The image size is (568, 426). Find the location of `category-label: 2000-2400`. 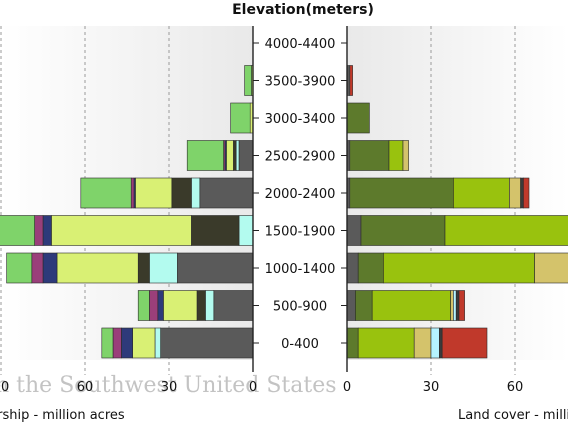

category-label: 2000-2400 is located at coordinates (300, 194).